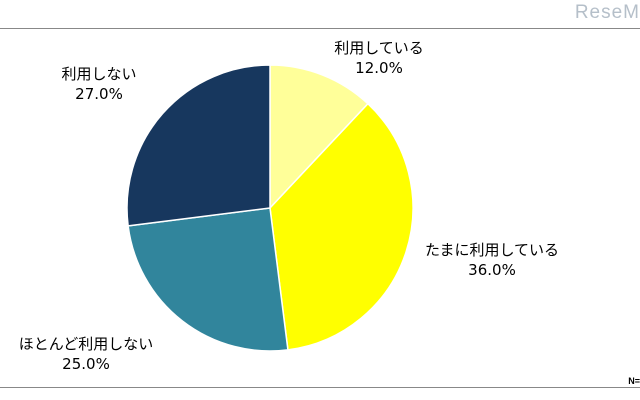 This screenshot has height=400, width=640. Describe the element at coordinates (208, 279) in the screenshot. I see `pie-slice-rarely` at that location.